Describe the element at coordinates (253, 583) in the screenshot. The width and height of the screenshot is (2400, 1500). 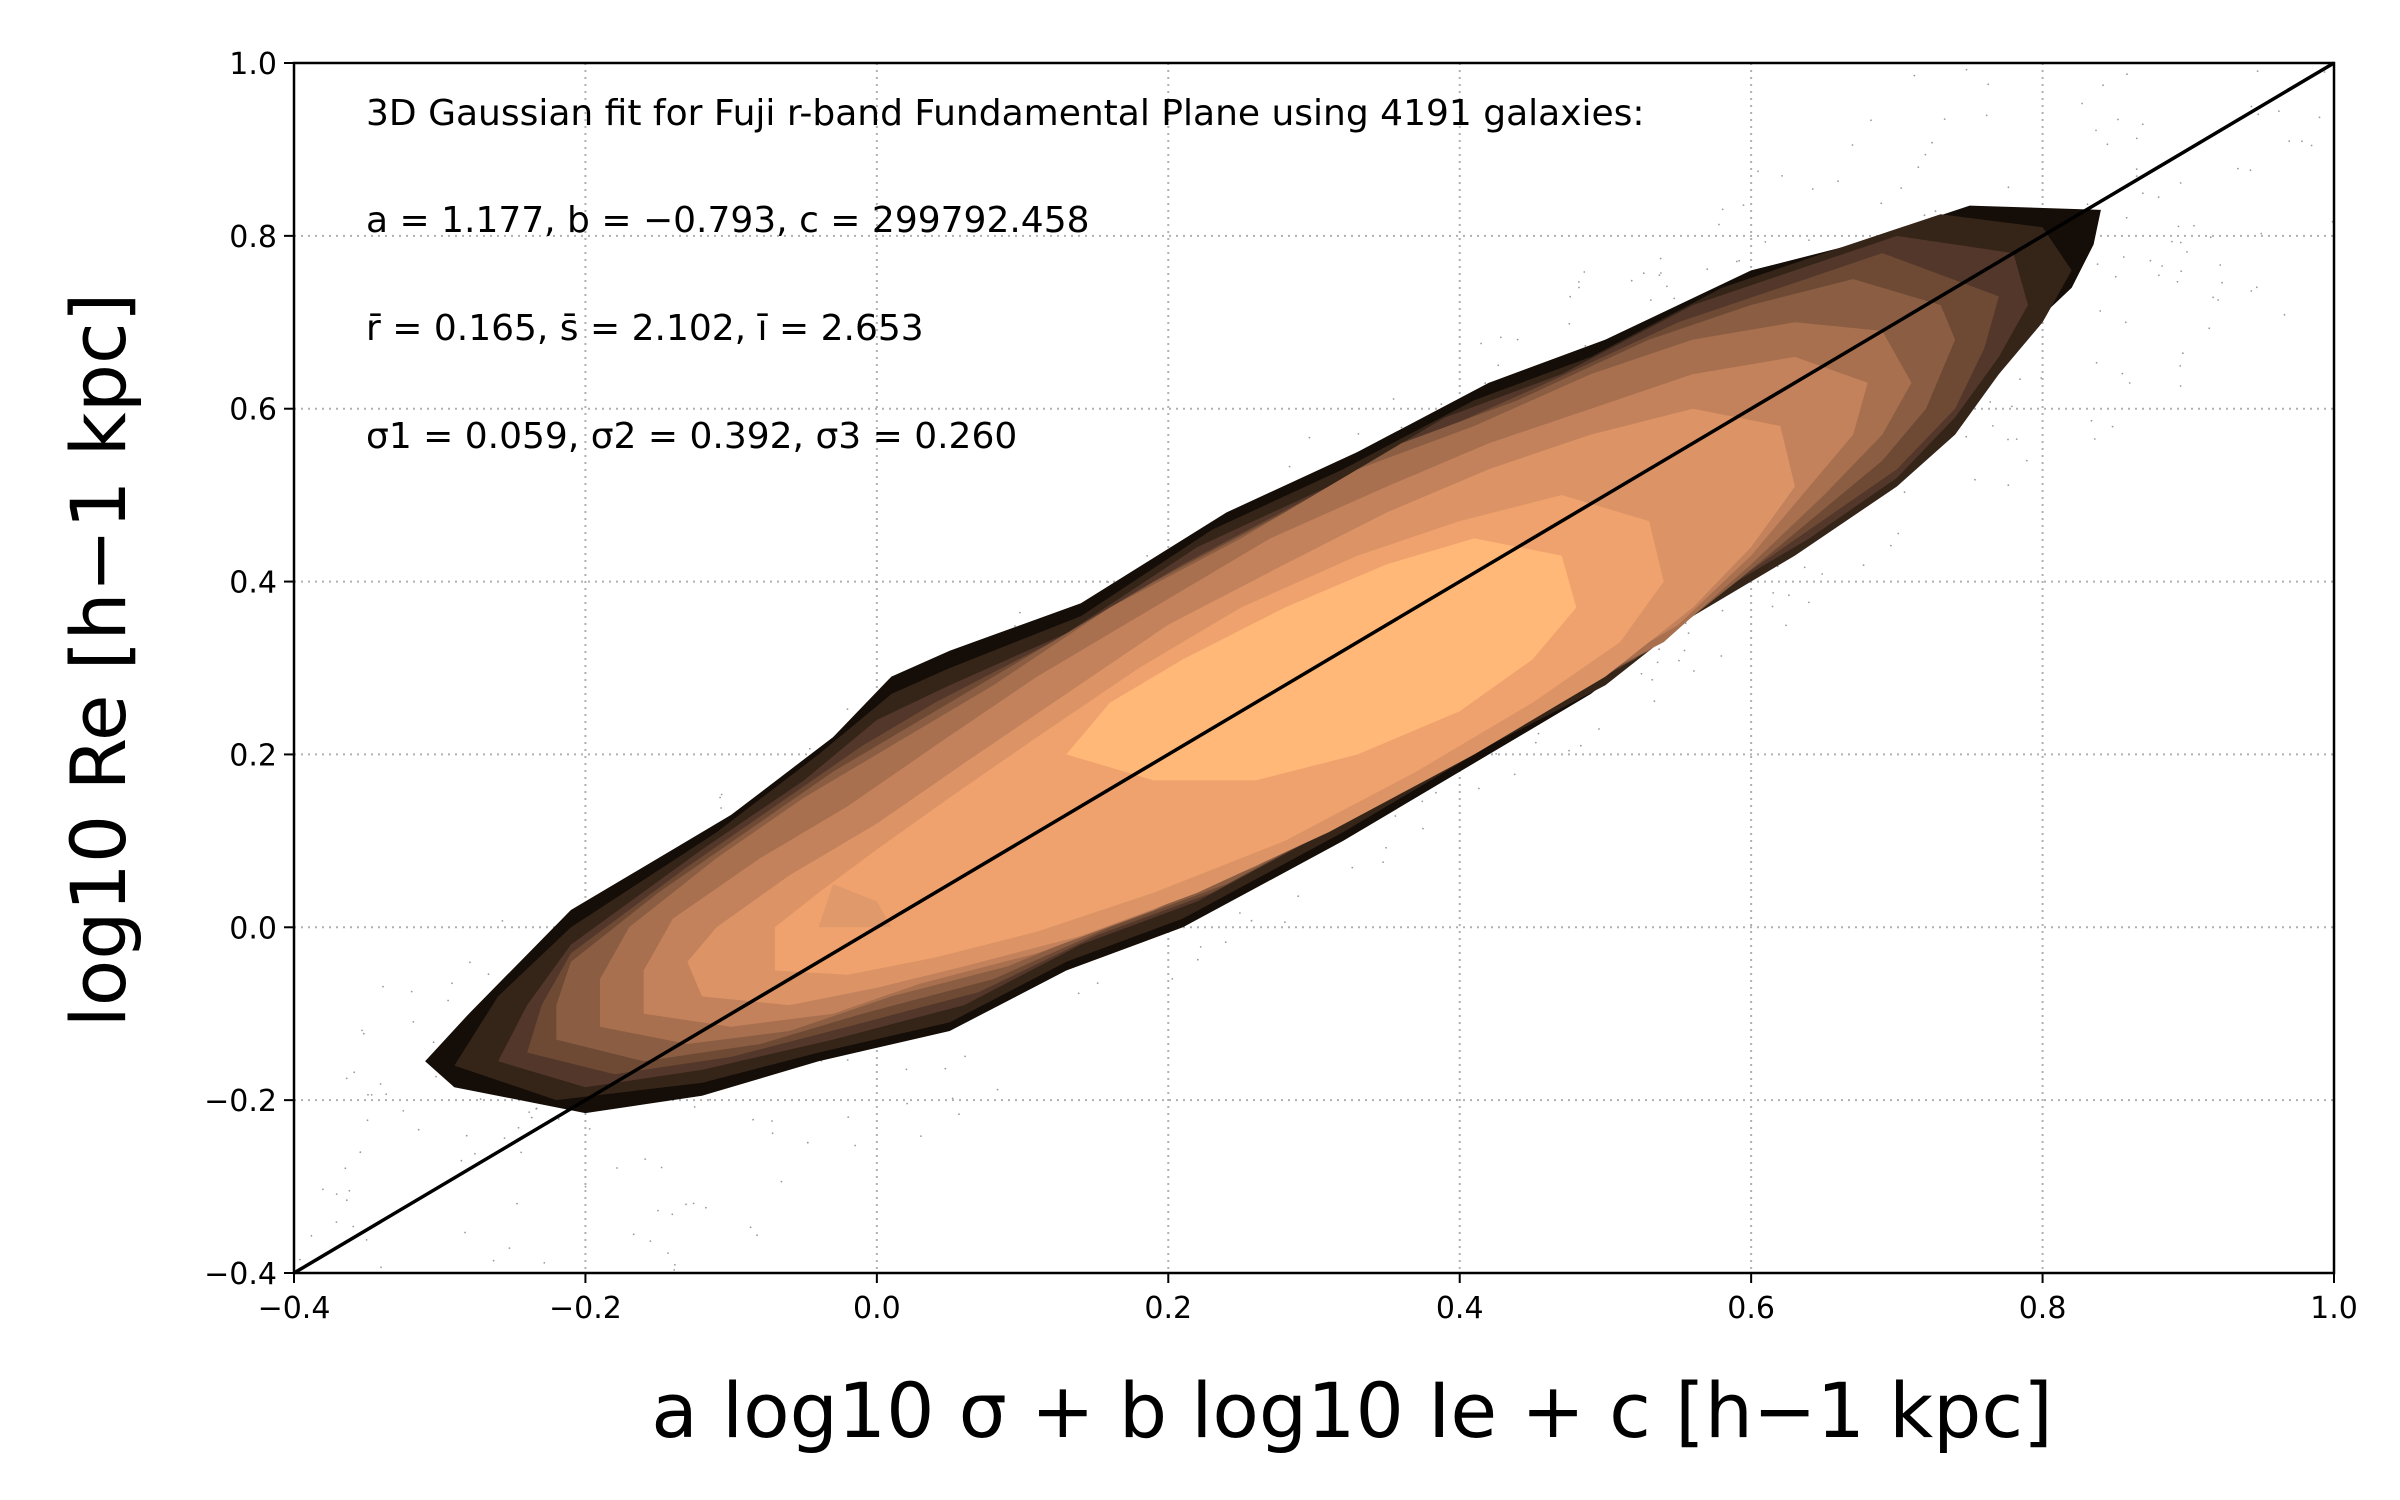
I see `y-tick-label: 0.4` at that location.